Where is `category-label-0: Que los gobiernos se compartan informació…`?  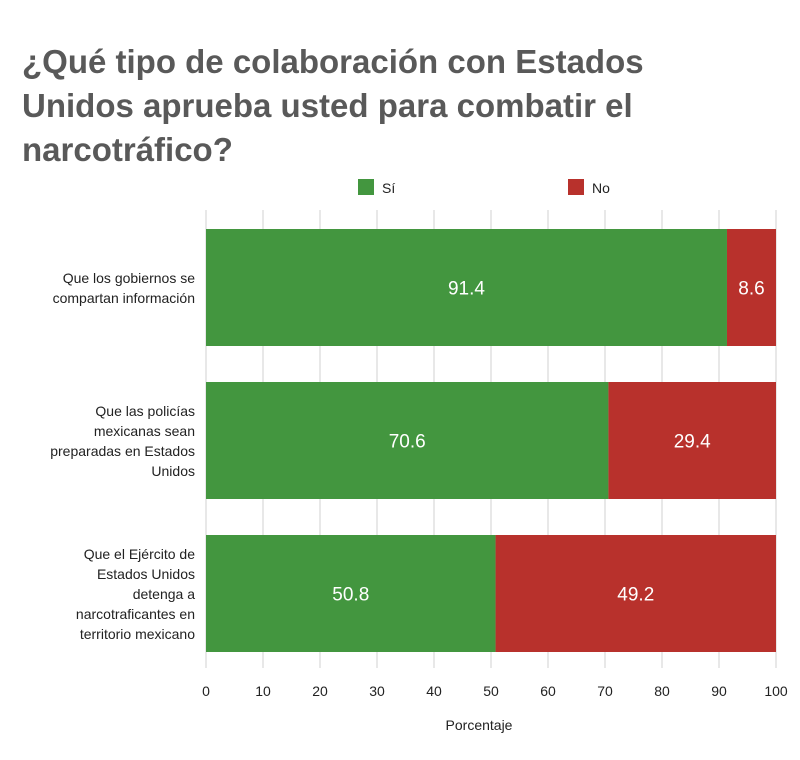 category-label-0: Que los gobiernos se compartan informació… is located at coordinates (123, 287).